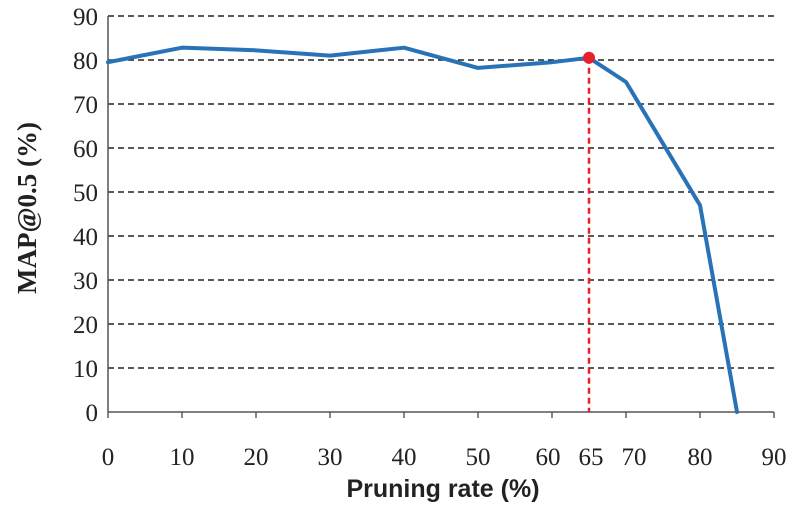 This screenshot has height=508, width=800. I want to click on y-axis-label: MAP@0.5 (%), so click(27, 208).